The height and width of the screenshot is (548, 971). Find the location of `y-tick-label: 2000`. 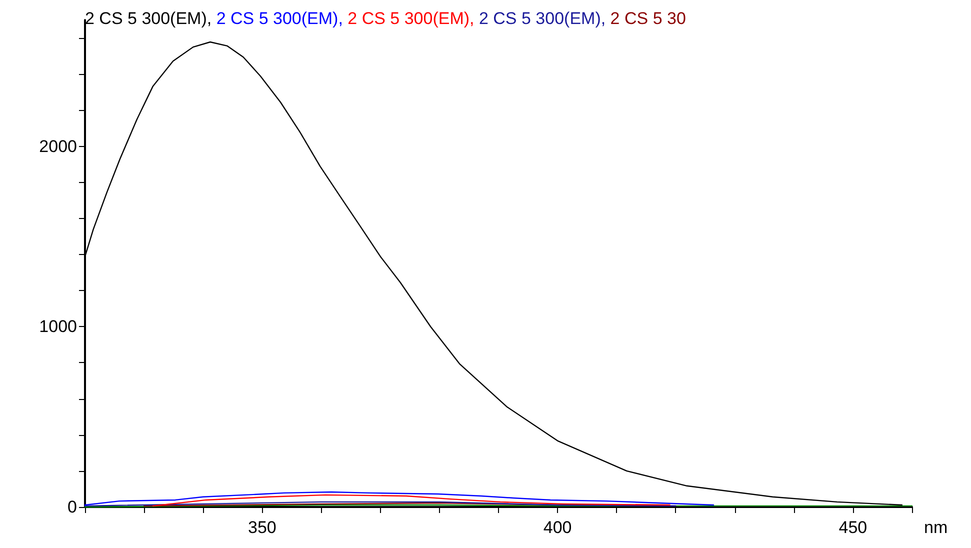

y-tick-label: 2000 is located at coordinates (58, 146).